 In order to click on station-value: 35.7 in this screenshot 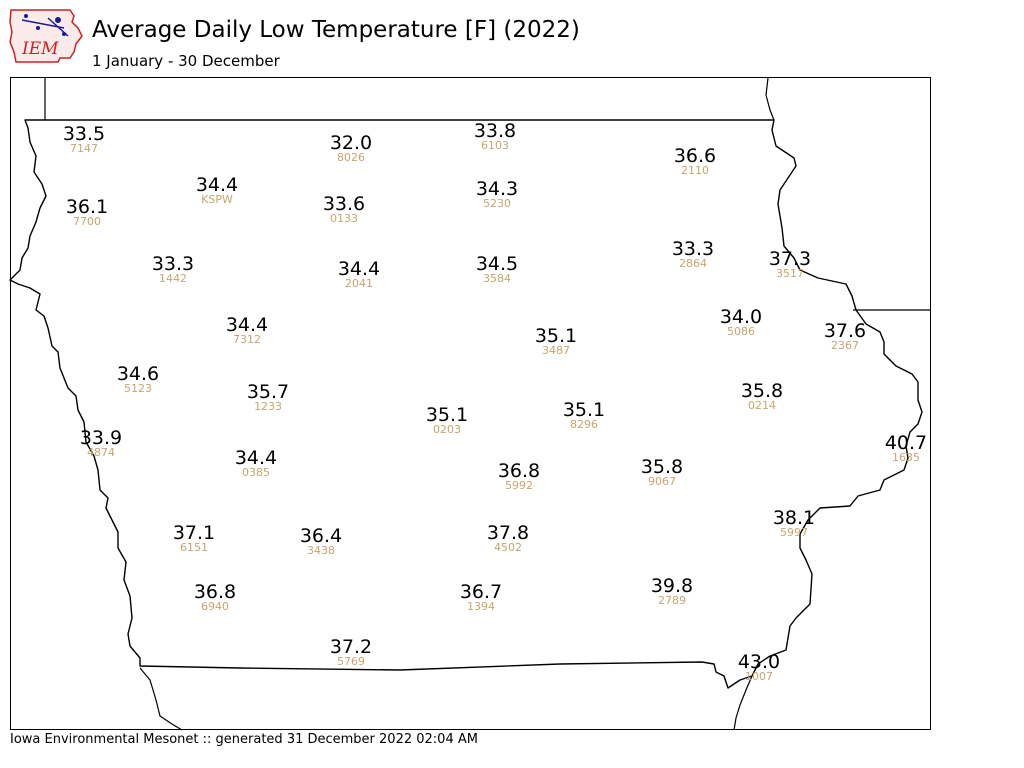, I will do `click(268, 392)`.